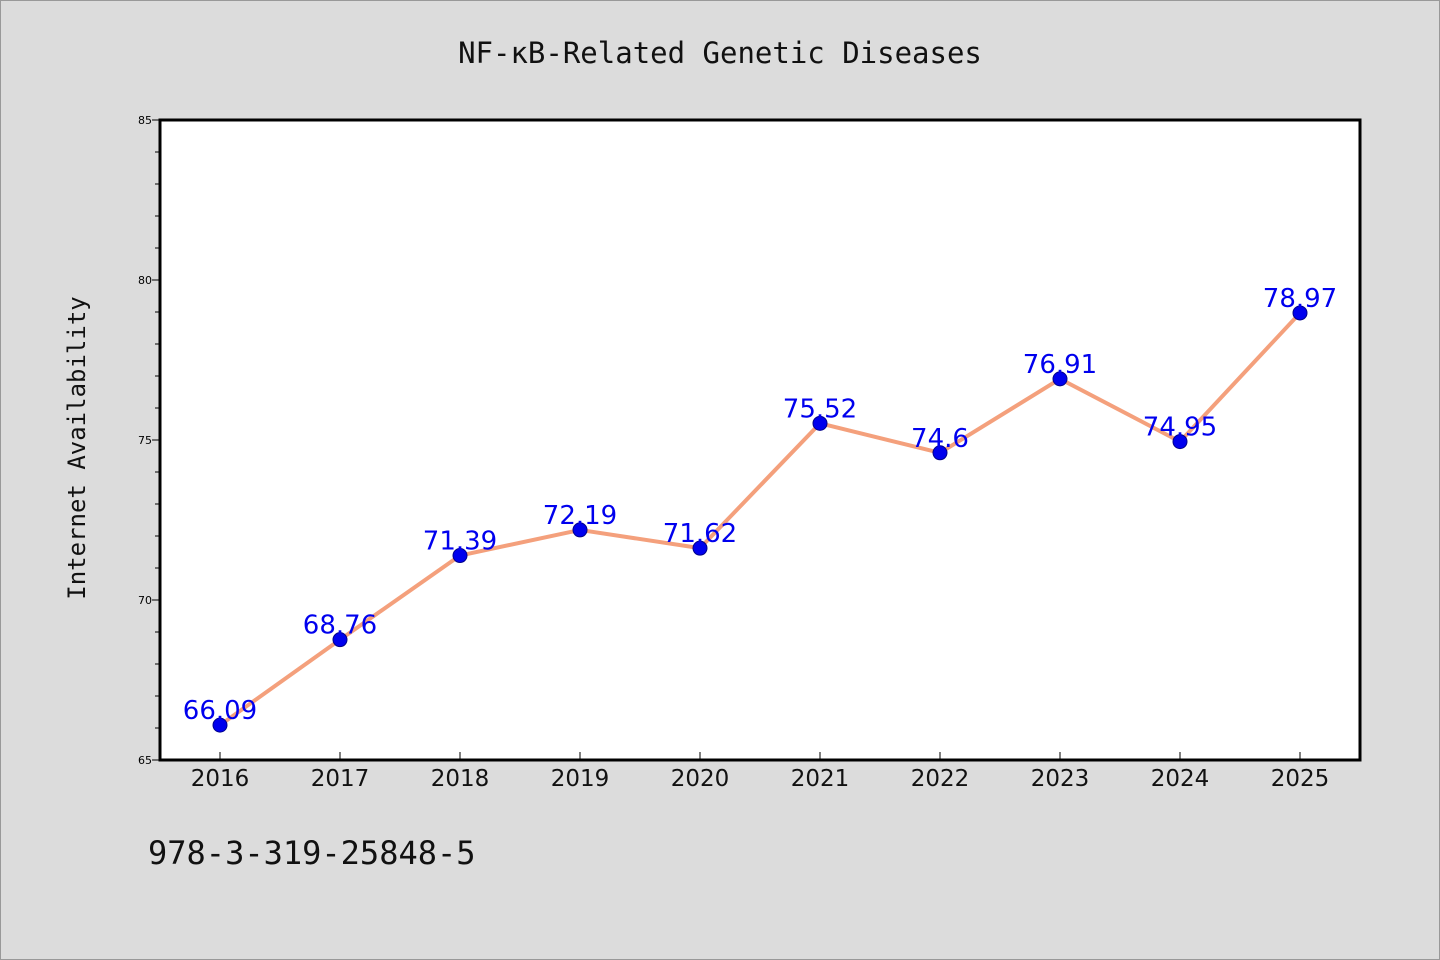 The width and height of the screenshot is (1440, 960). What do you see at coordinates (760, 772) in the screenshot?
I see `x-axis: 2016 2017 2018 2019 2020 2021 2022 2023 2024 2025` at bounding box center [760, 772].